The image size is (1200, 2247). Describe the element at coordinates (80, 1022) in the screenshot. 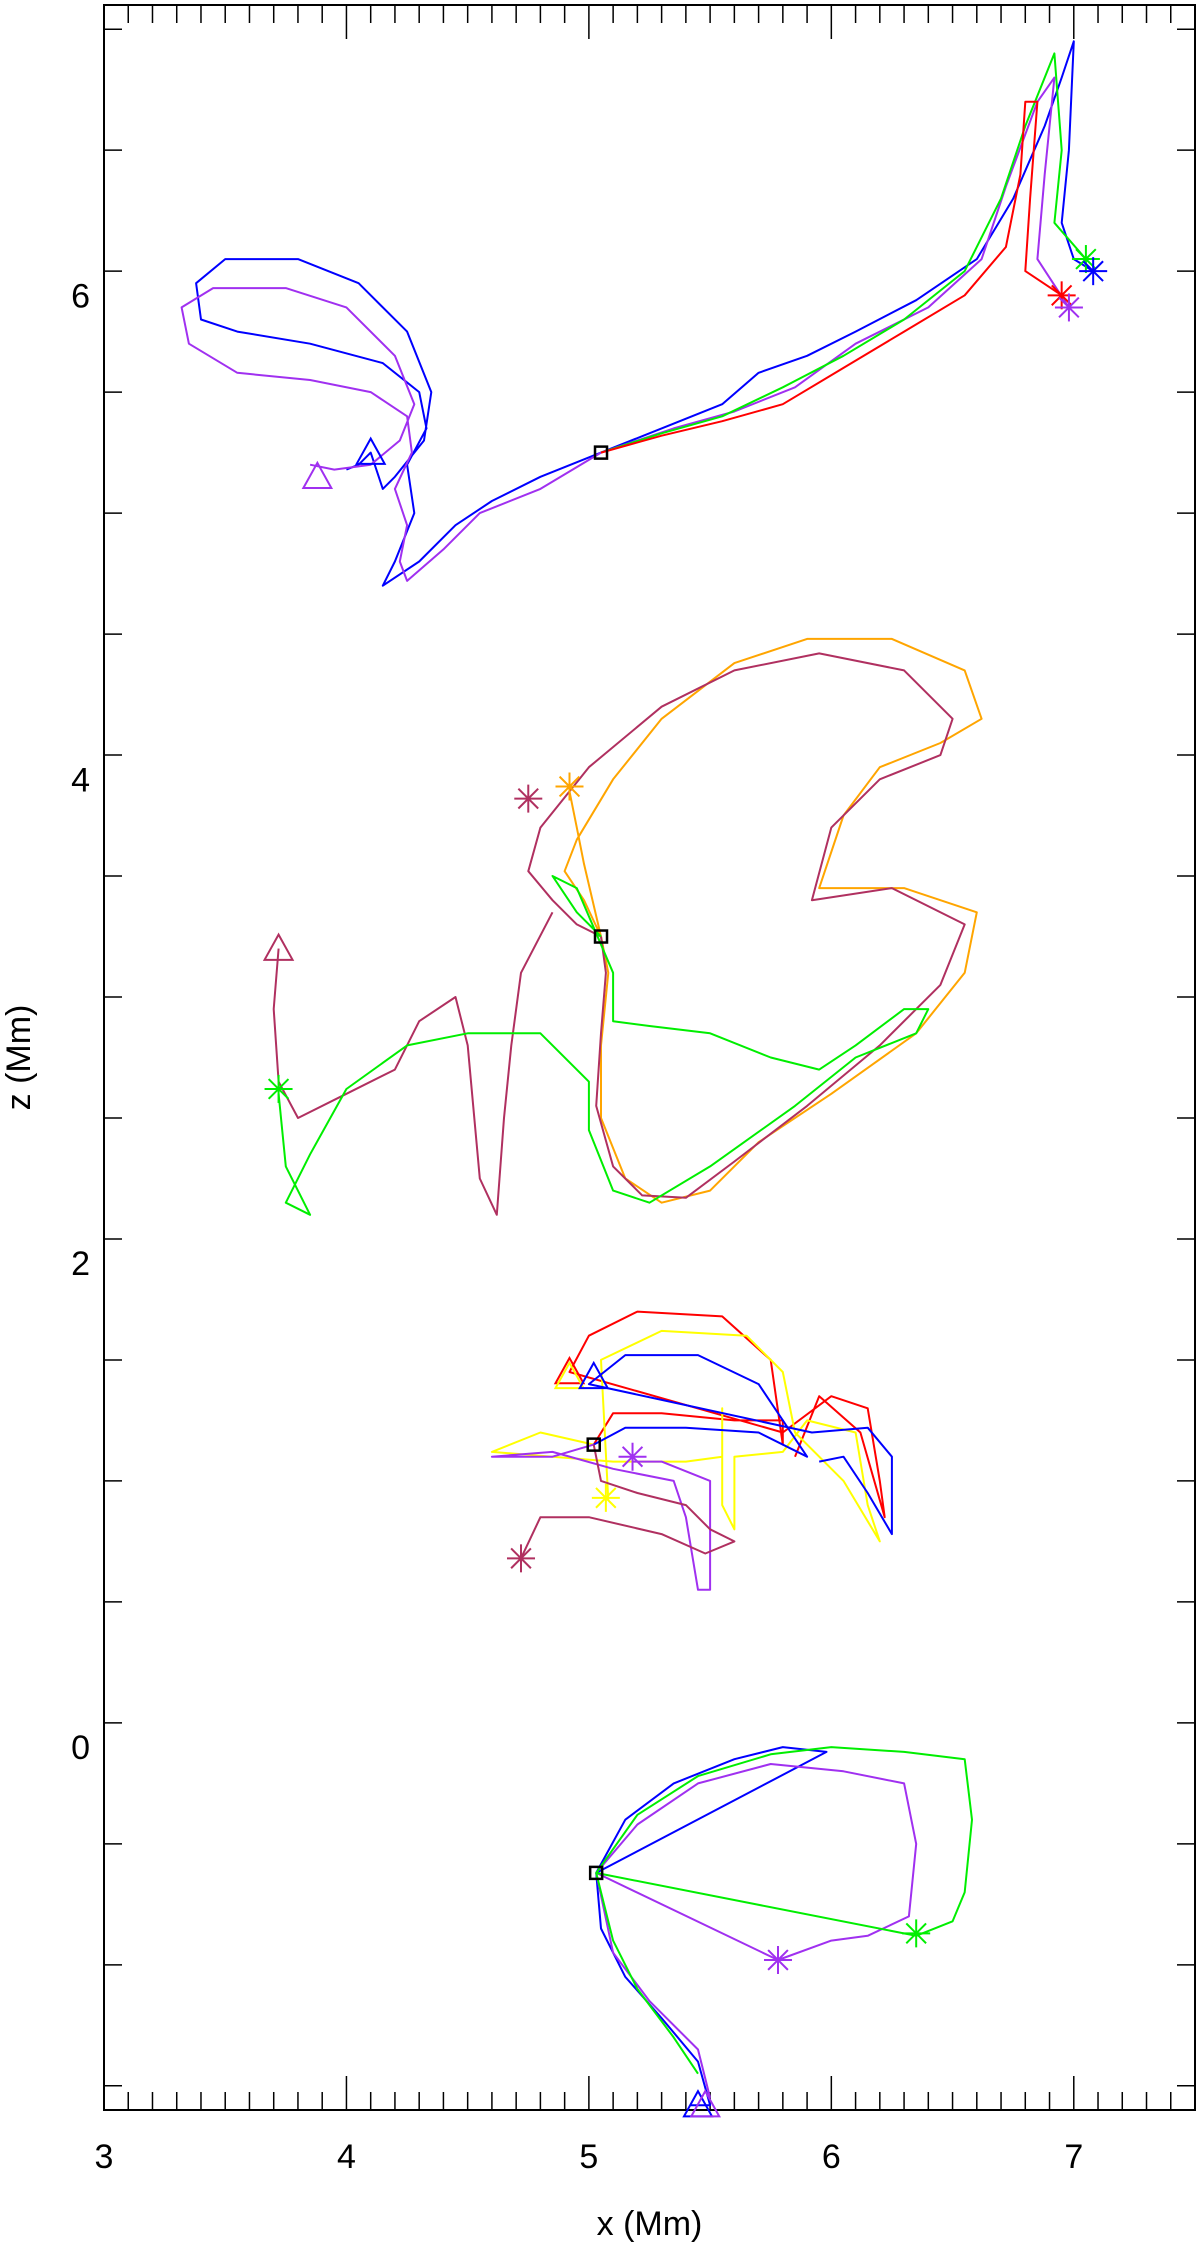

I see `y-tick-labels: 0 2 4 6` at that location.